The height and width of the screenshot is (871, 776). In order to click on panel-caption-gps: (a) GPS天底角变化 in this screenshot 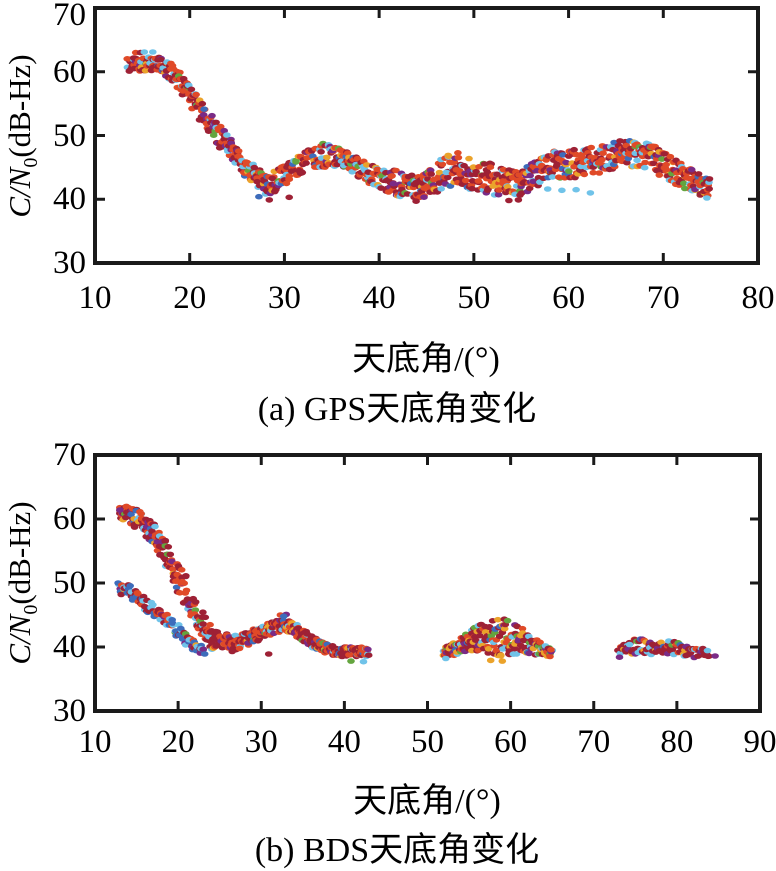, I will do `click(397, 409)`.